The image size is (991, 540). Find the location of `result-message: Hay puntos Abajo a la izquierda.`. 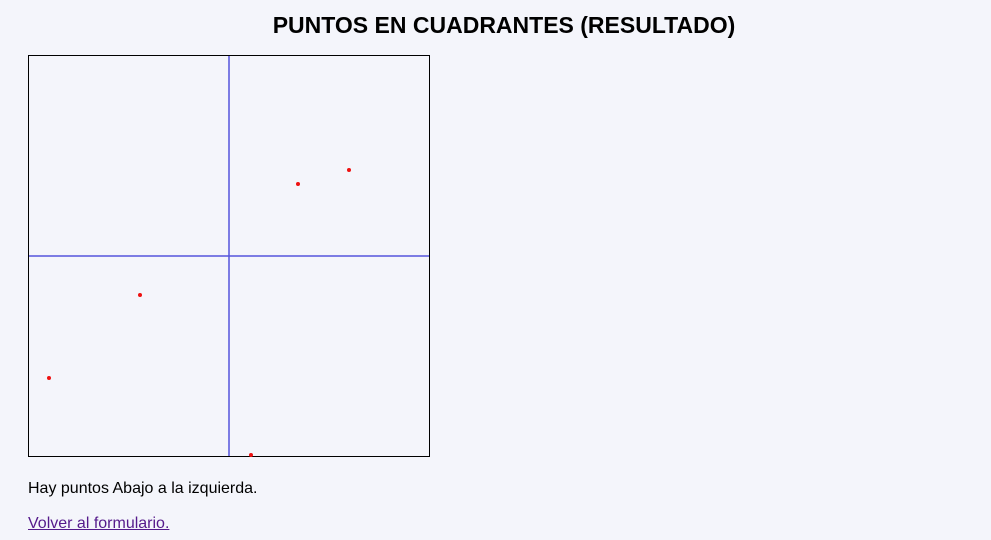

result-message: Hay puntos Abajo a la izquierda. is located at coordinates (143, 488).